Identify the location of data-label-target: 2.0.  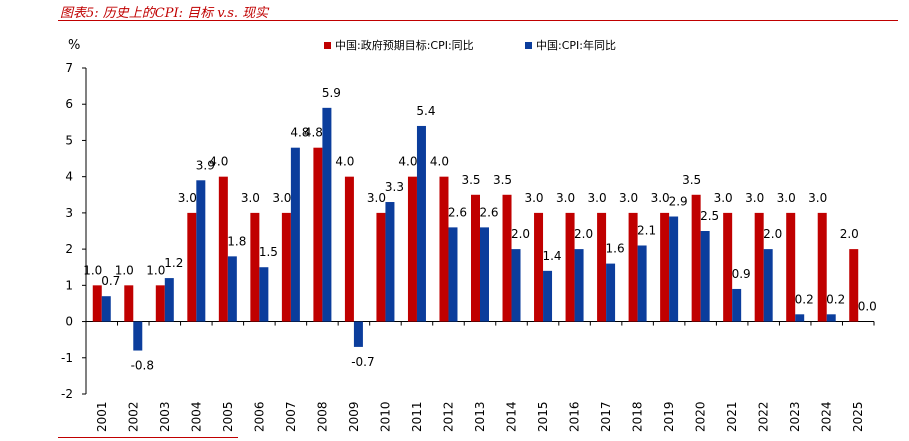
(849, 234).